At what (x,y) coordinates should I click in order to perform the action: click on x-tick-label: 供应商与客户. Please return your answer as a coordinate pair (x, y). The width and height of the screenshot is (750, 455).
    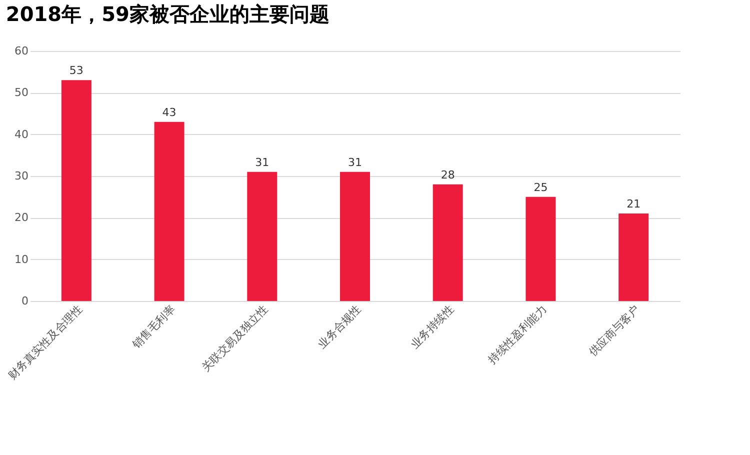
    Looking at the image, I should click on (614, 330).